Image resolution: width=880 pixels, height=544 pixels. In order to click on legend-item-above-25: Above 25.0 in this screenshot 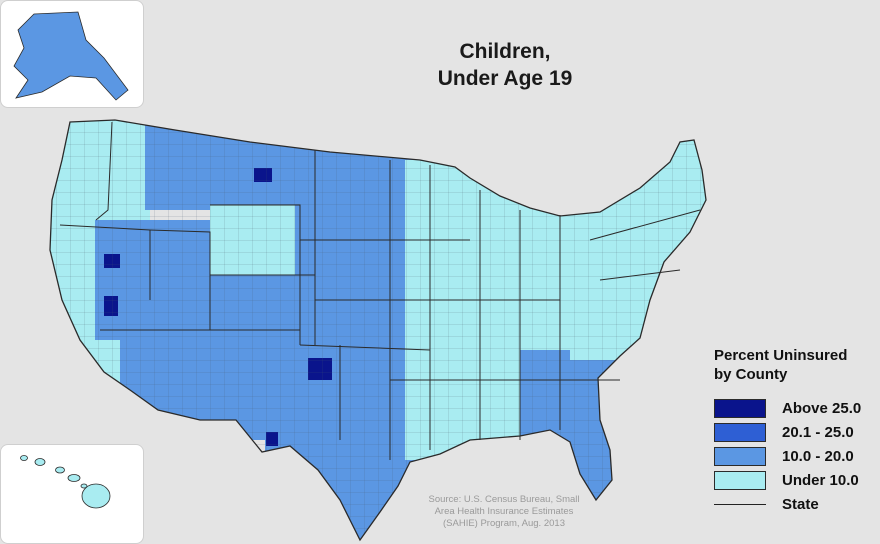, I will do `click(797, 408)`.